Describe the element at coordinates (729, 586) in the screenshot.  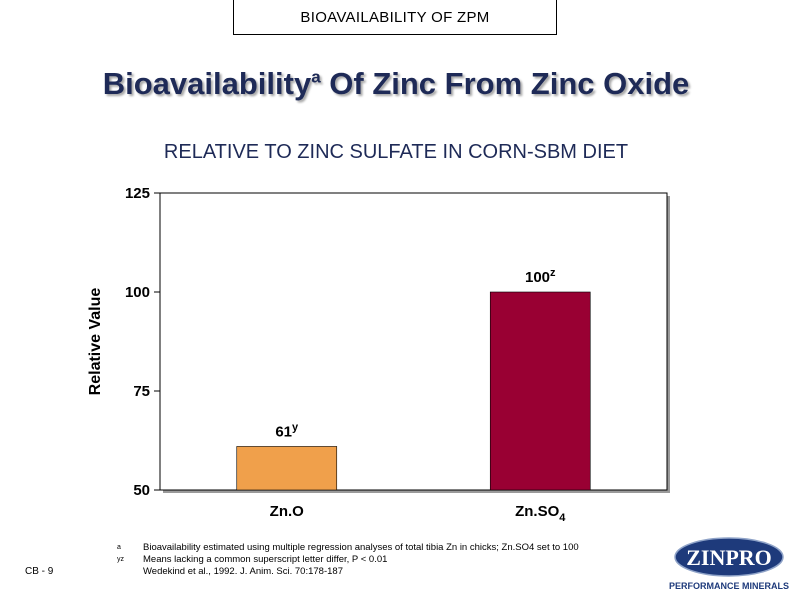
I see `logo-tagline: PERFORMANCE MINERALS` at that location.